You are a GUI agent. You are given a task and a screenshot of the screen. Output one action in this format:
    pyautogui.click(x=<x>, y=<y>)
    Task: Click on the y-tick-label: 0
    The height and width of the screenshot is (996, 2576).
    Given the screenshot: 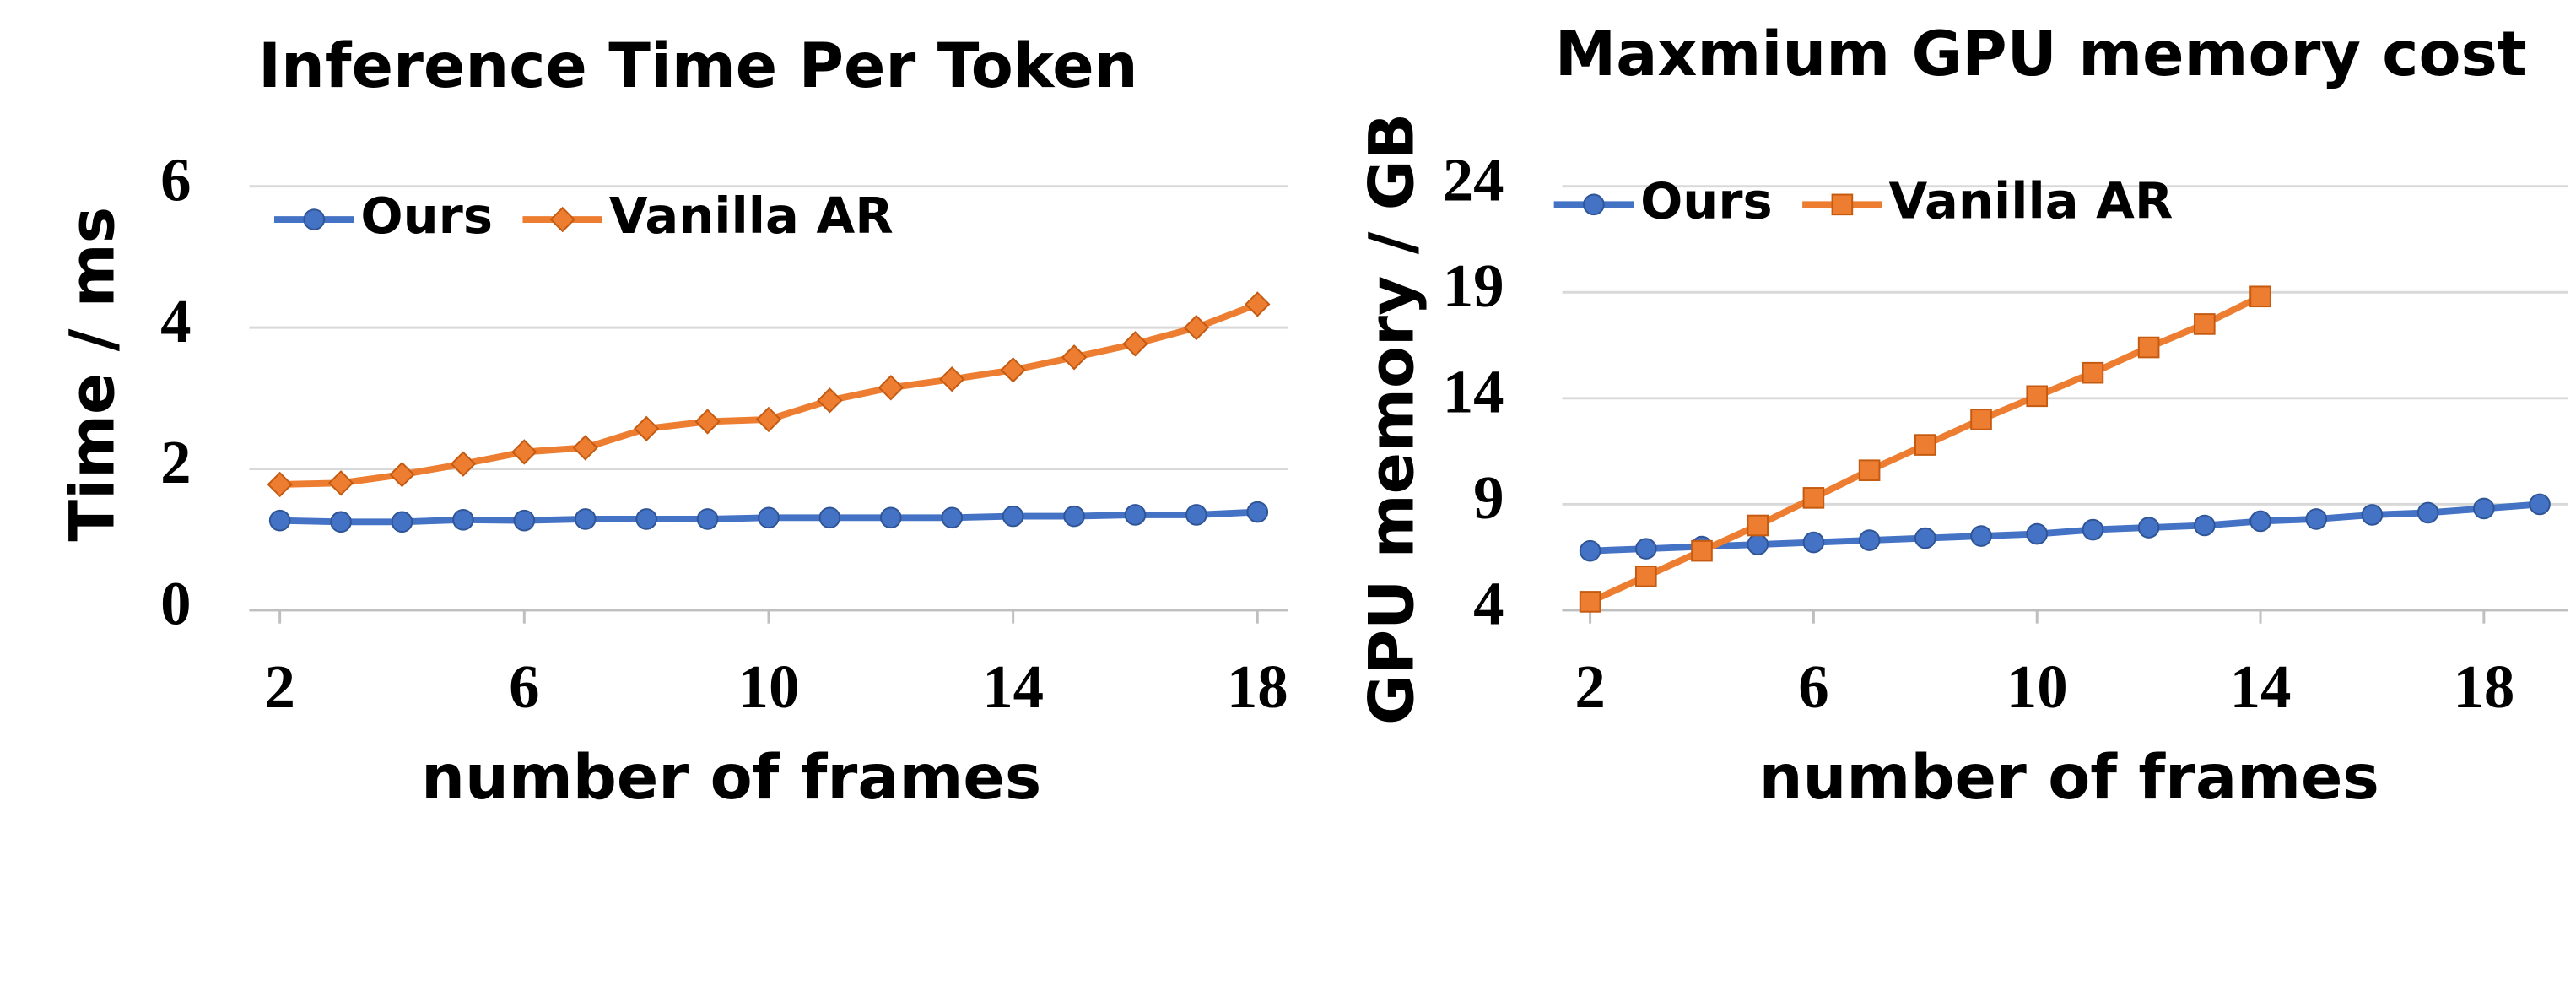 What is the action you would take?
    pyautogui.click(x=175, y=604)
    